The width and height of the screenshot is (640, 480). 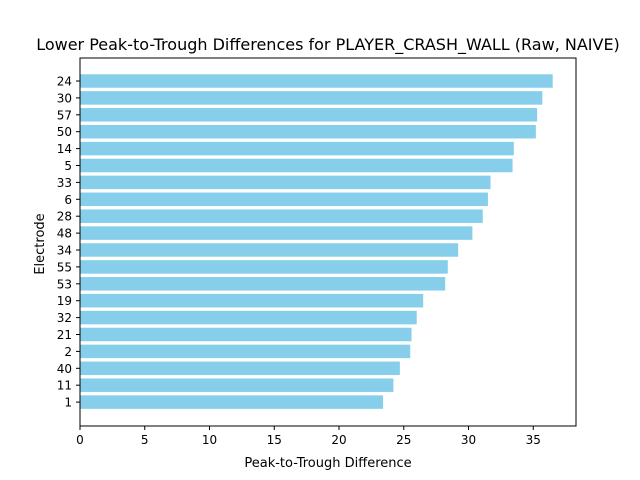 I want to click on x-tick-label: 15, so click(x=274, y=440).